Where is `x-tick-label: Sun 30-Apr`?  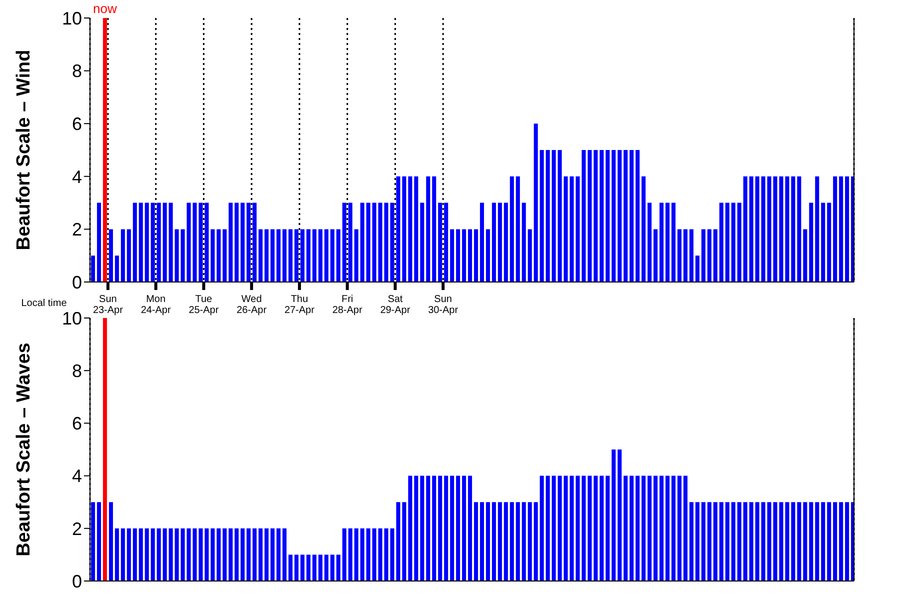 x-tick-label: Sun 30-Apr is located at coordinates (443, 305).